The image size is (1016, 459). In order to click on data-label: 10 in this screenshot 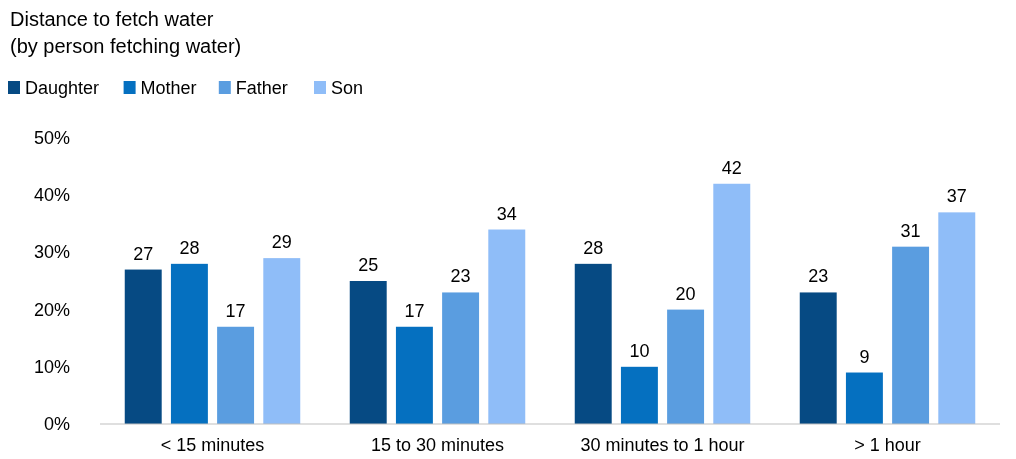, I will do `click(639, 350)`.